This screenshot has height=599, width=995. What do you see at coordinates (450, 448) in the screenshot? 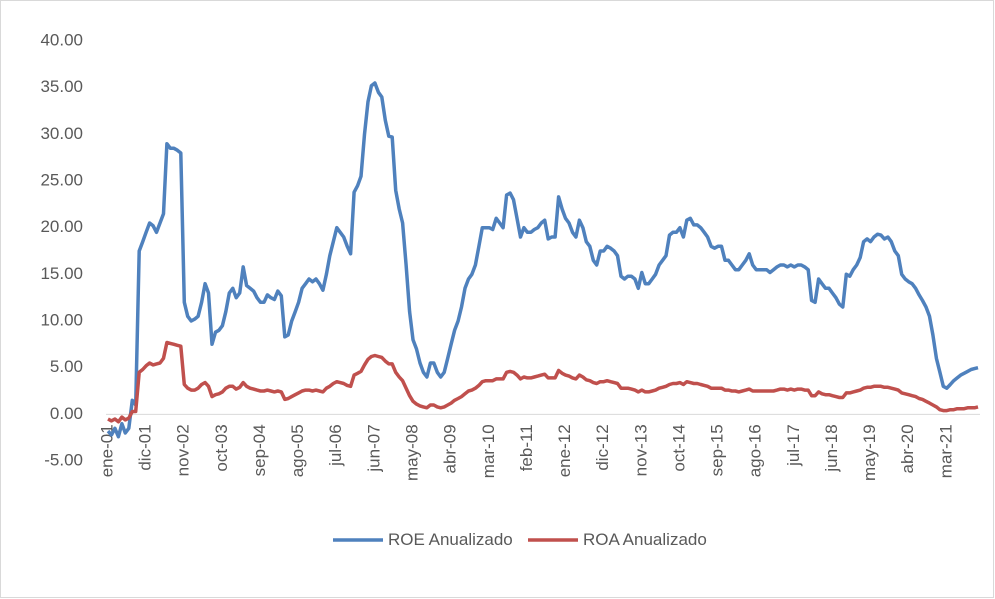
I see `x-tick-label: abr-09` at bounding box center [450, 448].